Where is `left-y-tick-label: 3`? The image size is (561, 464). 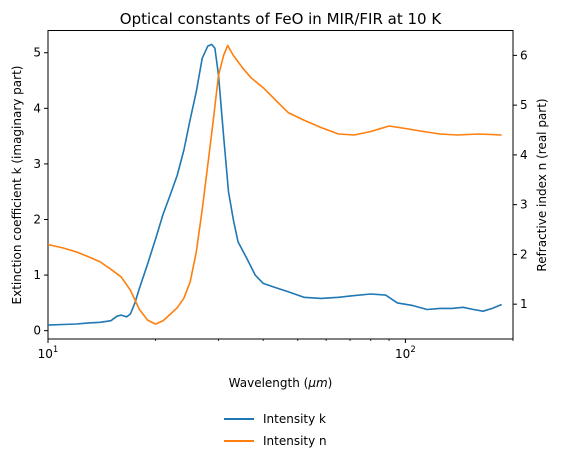
left-y-tick-label: 3 is located at coordinates (37, 164).